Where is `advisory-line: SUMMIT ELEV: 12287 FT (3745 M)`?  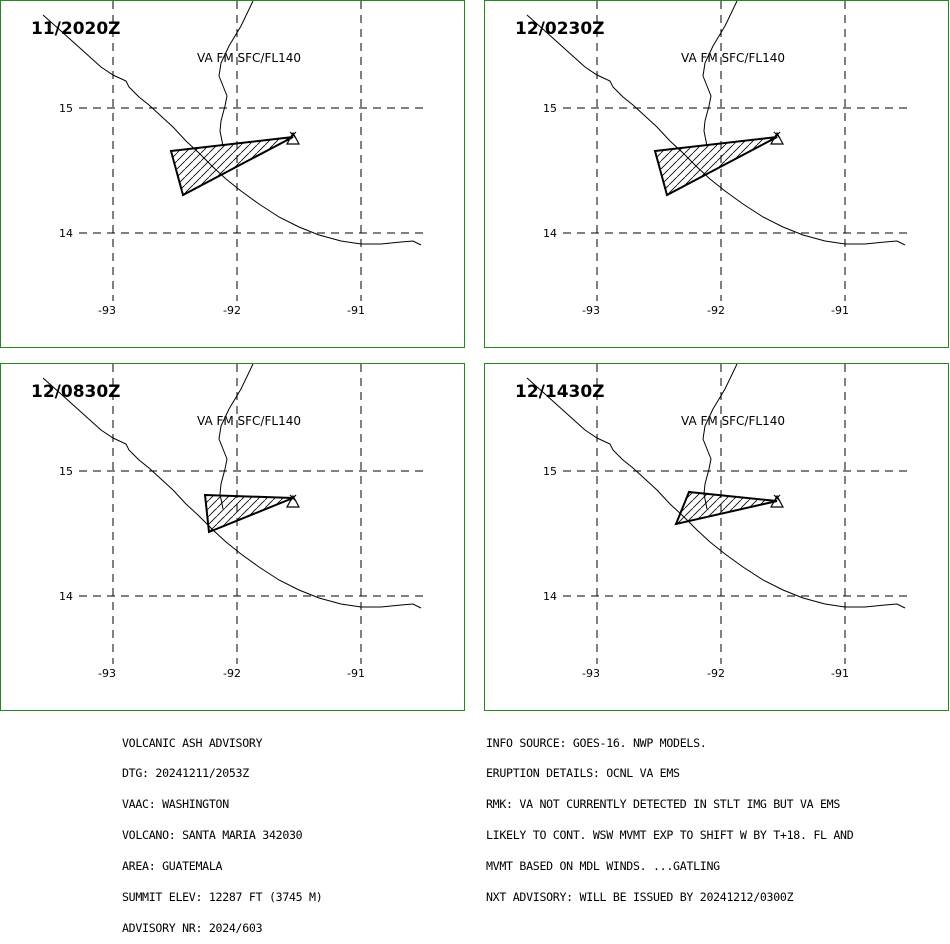
advisory-line: SUMMIT ELEV: 12287 FT (3745 M) is located at coordinates (222, 897).